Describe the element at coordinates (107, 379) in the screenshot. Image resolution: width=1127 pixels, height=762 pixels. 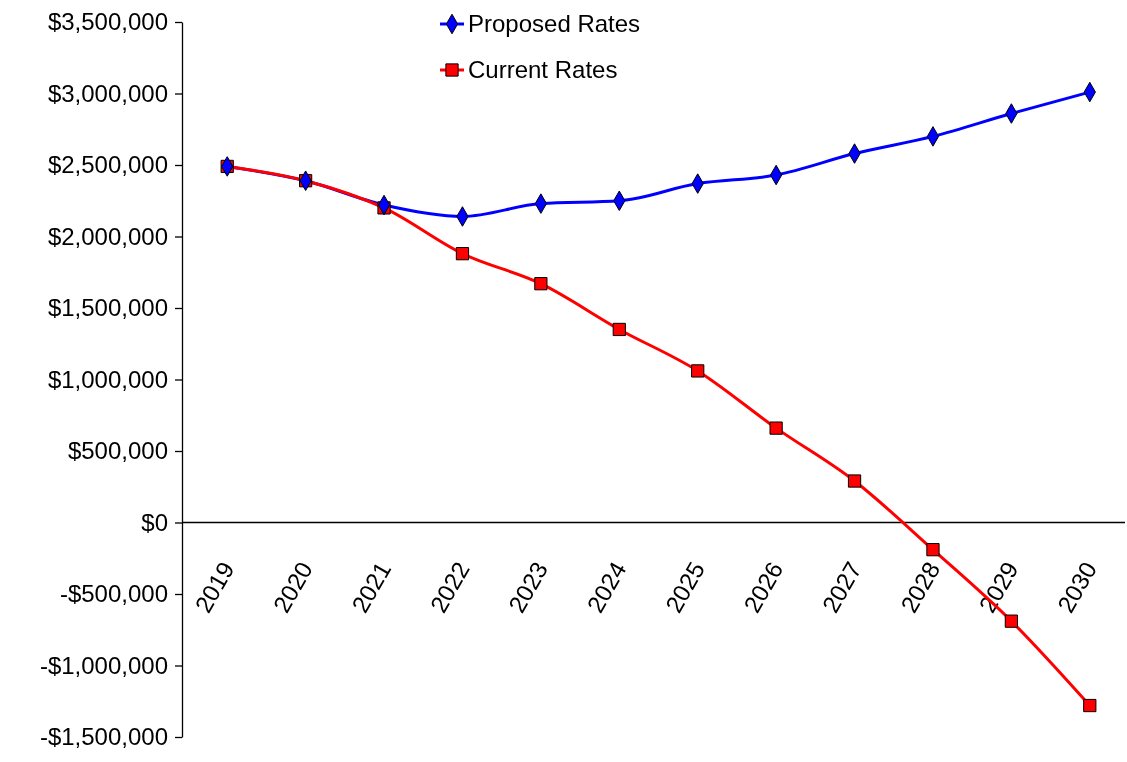
I see `y-tick-label: $1,000,000` at that location.